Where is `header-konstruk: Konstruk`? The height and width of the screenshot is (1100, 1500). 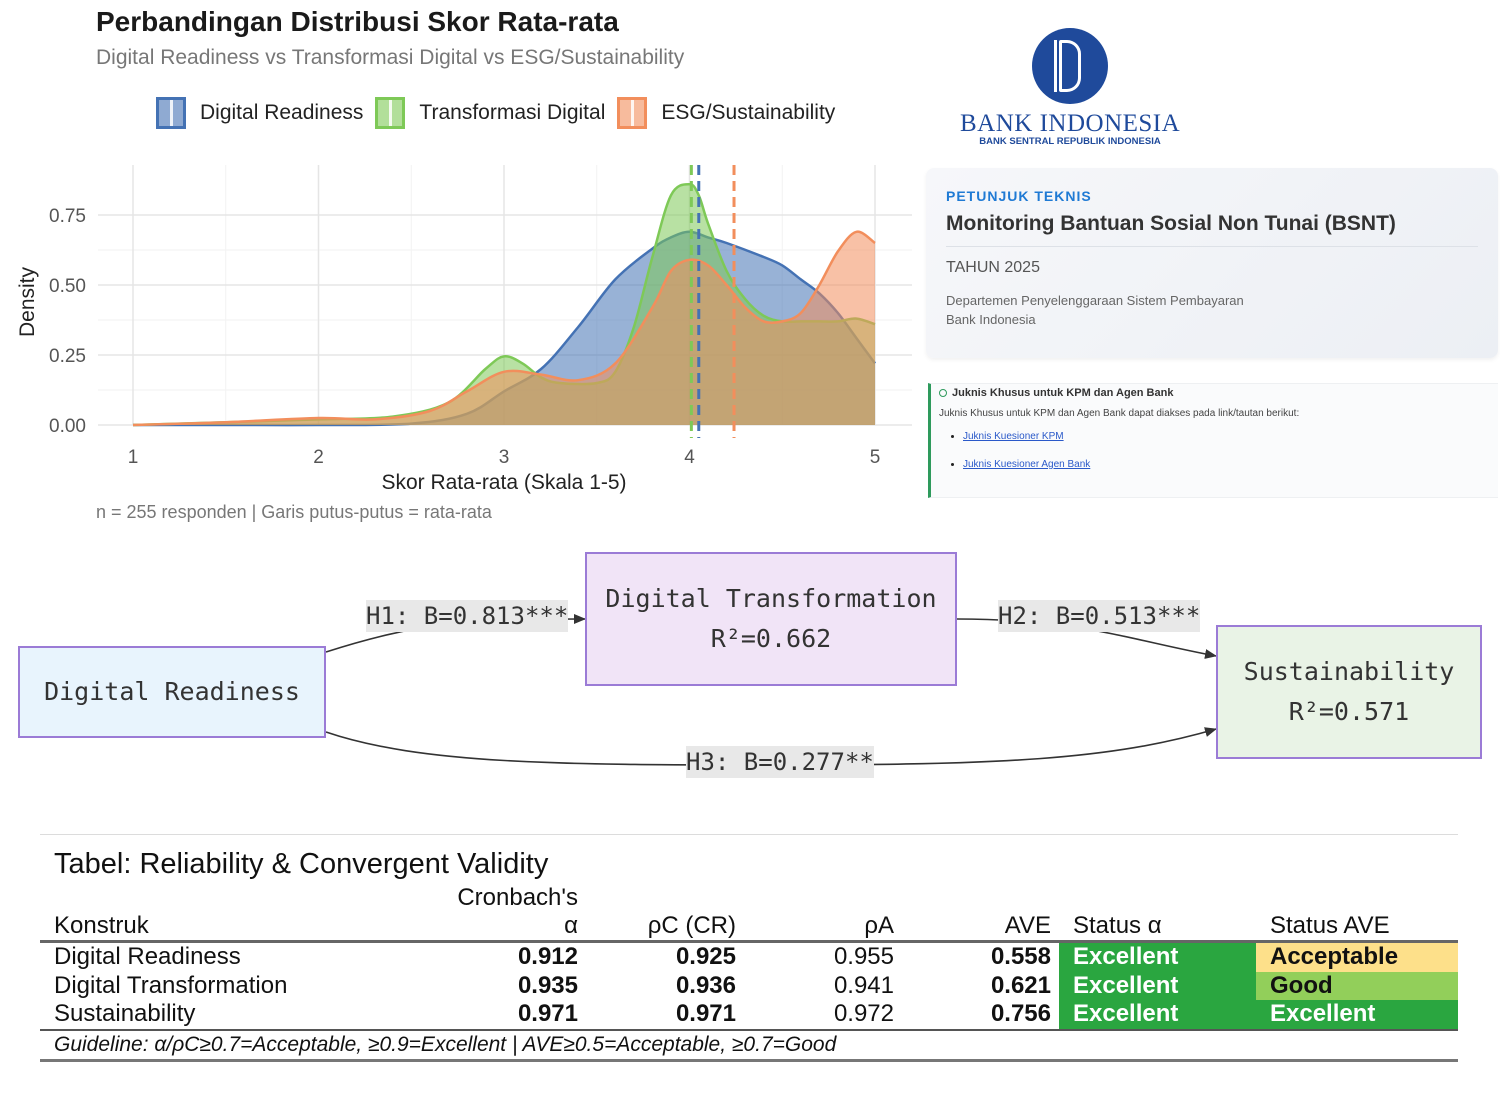
header-konstruk: Konstruk is located at coordinates (101, 925).